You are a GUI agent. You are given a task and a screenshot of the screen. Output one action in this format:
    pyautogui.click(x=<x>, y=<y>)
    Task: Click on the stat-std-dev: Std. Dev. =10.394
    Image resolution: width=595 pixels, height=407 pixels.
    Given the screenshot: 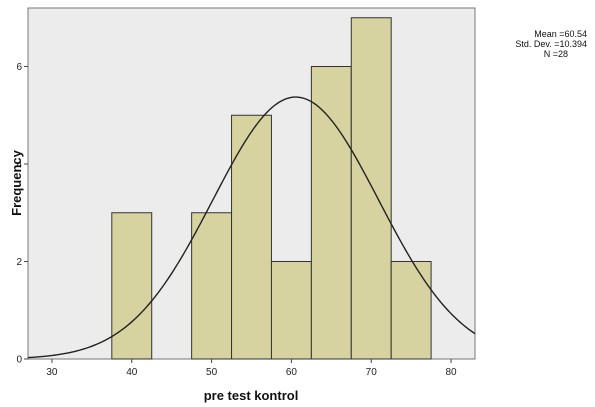 What is the action you would take?
    pyautogui.click(x=551, y=44)
    